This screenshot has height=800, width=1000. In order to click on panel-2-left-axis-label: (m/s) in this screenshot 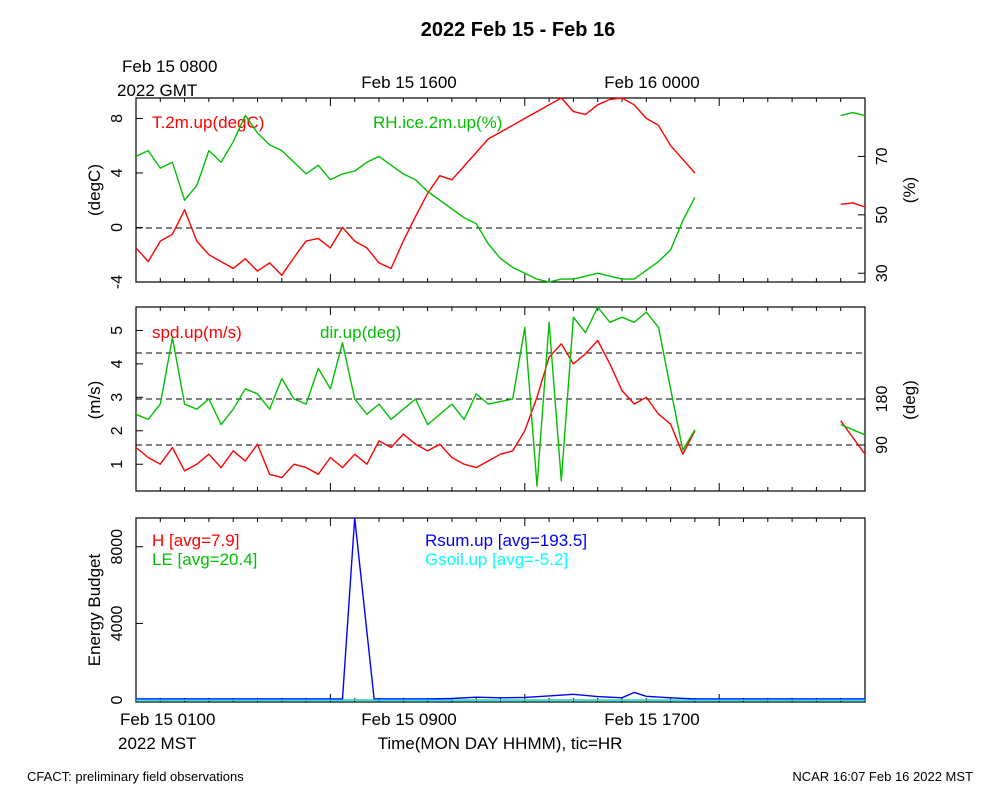, I will do `click(94, 400)`.